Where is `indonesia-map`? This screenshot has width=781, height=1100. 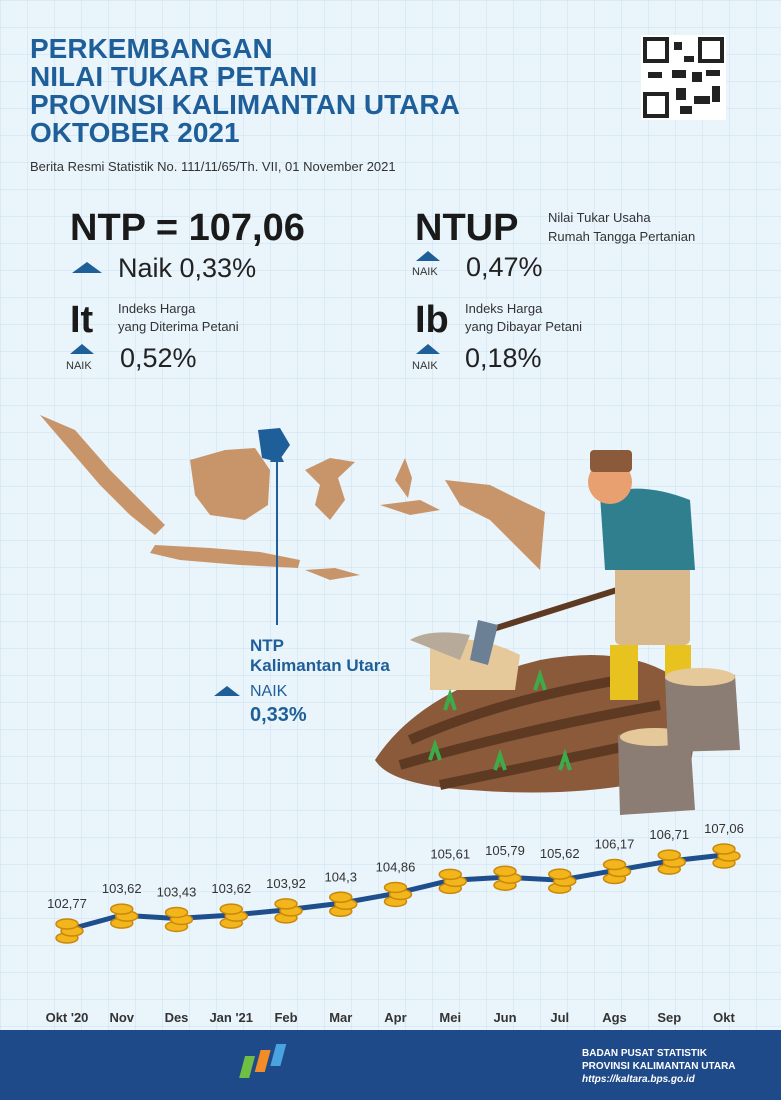 indonesia-map is located at coordinates (292, 497).